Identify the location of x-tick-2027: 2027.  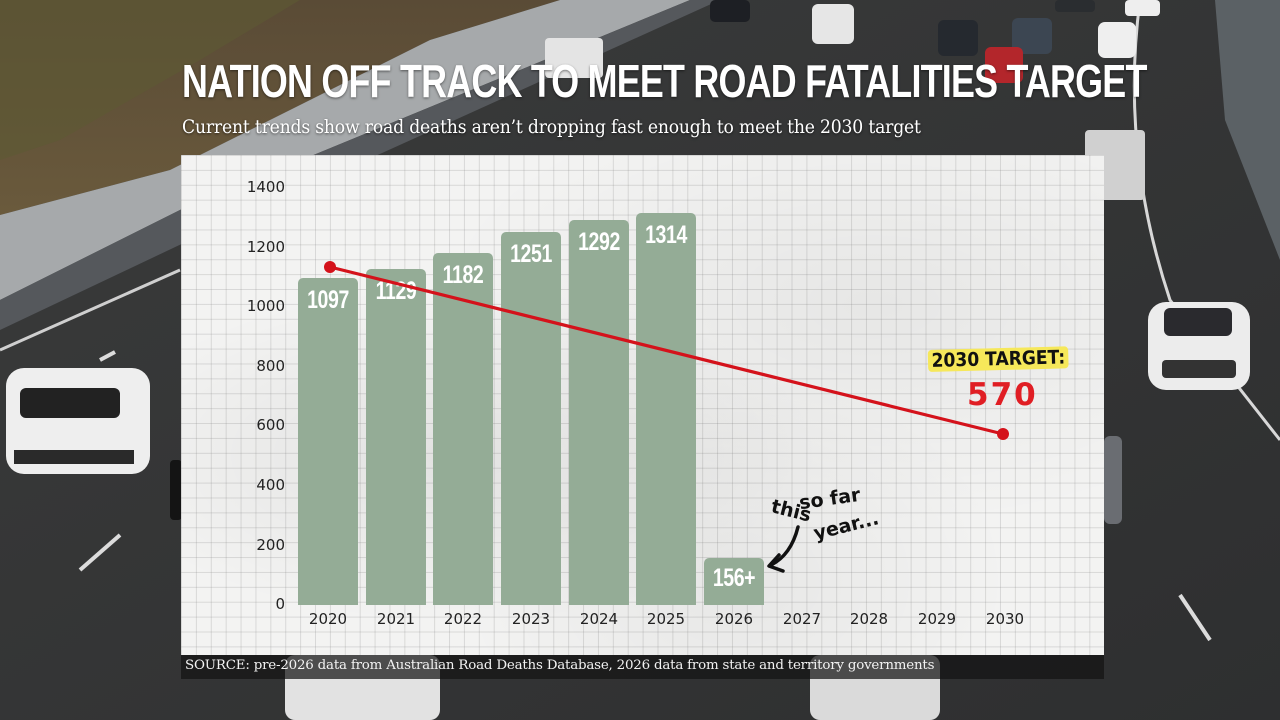
(802, 619).